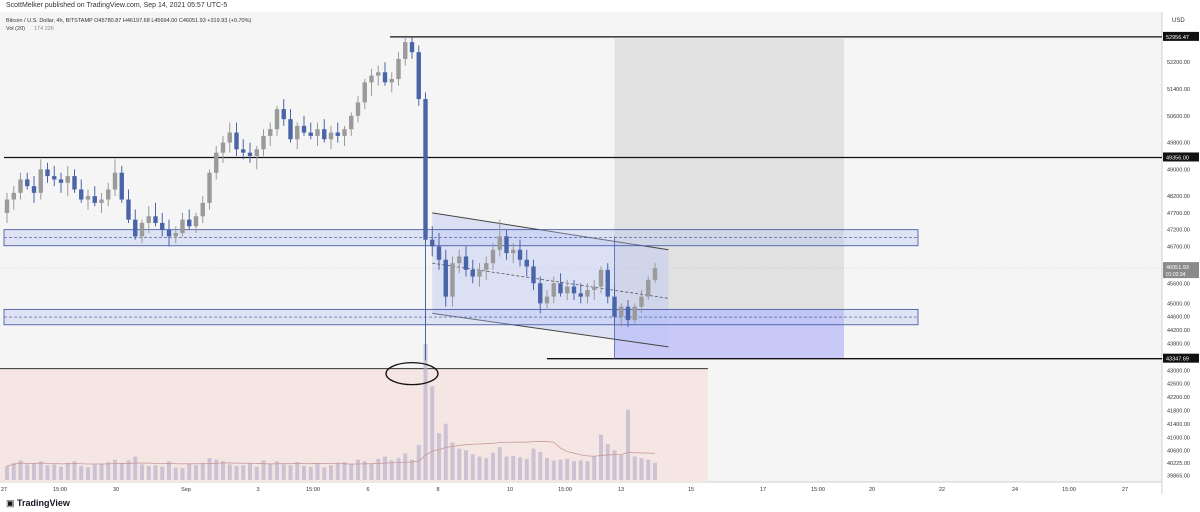 The image size is (1200, 512). Describe the element at coordinates (1177, 268) in the screenshot. I see `last-price-label: 46051.93` at that location.